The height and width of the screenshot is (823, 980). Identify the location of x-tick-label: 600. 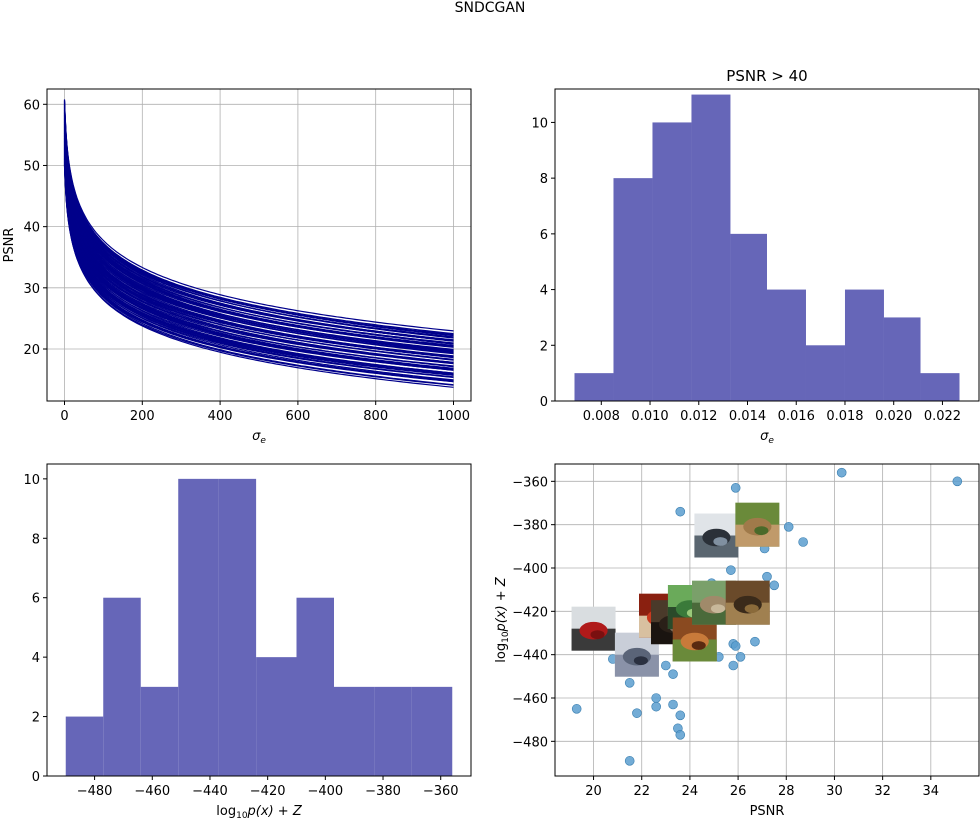
(297, 416).